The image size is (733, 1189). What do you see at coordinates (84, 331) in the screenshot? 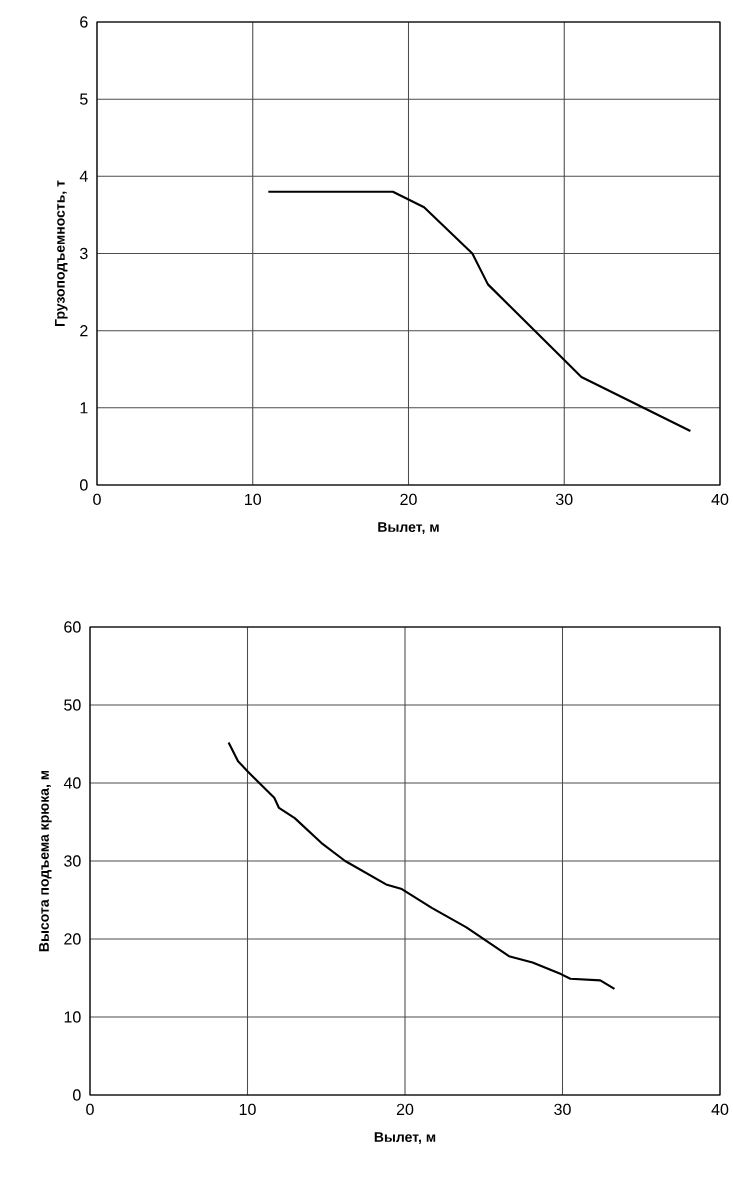
I see `y-tick-label: 2` at bounding box center [84, 331].